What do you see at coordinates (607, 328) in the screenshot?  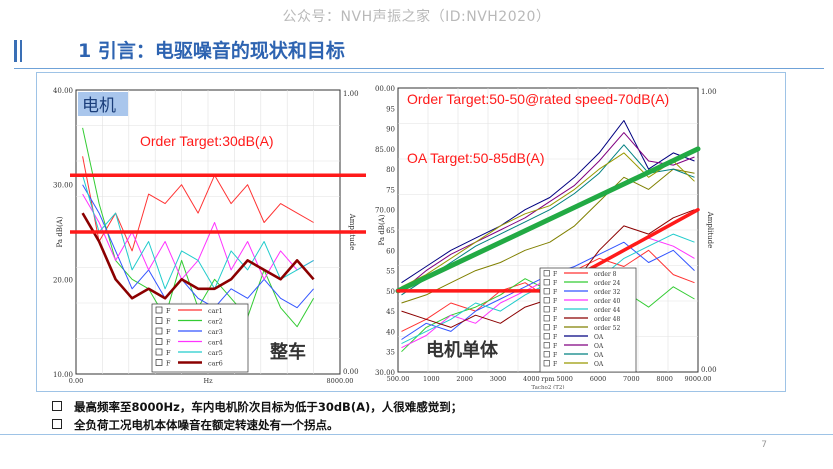 I see `legend-label: order 52` at bounding box center [607, 328].